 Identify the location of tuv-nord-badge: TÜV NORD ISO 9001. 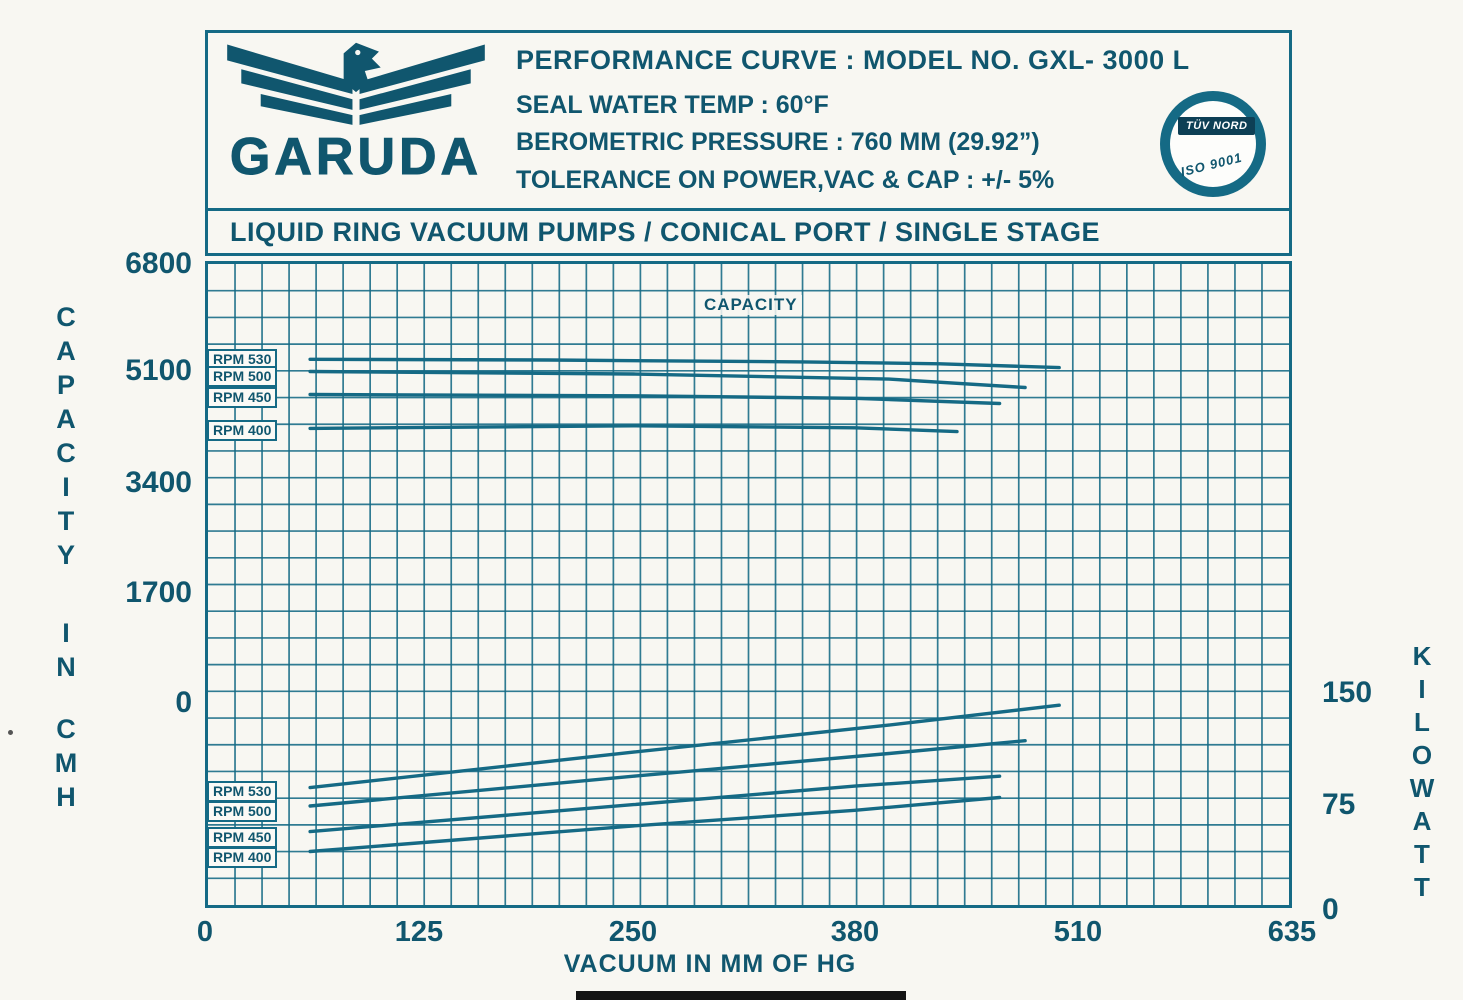
(1213, 144).